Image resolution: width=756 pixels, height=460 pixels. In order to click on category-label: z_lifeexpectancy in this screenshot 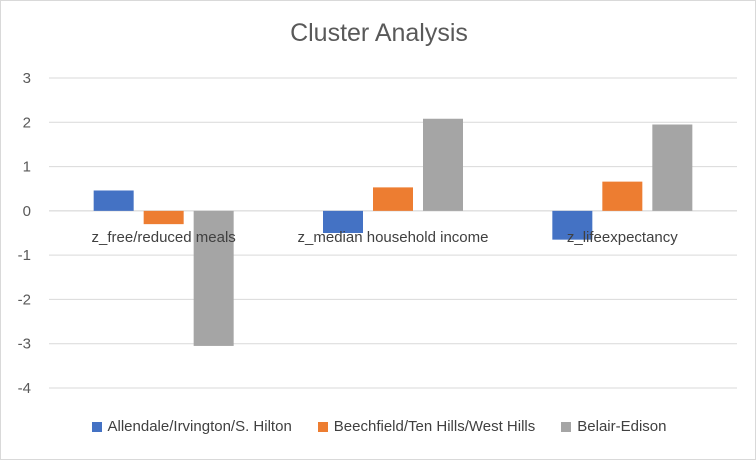, I will do `click(622, 237)`.